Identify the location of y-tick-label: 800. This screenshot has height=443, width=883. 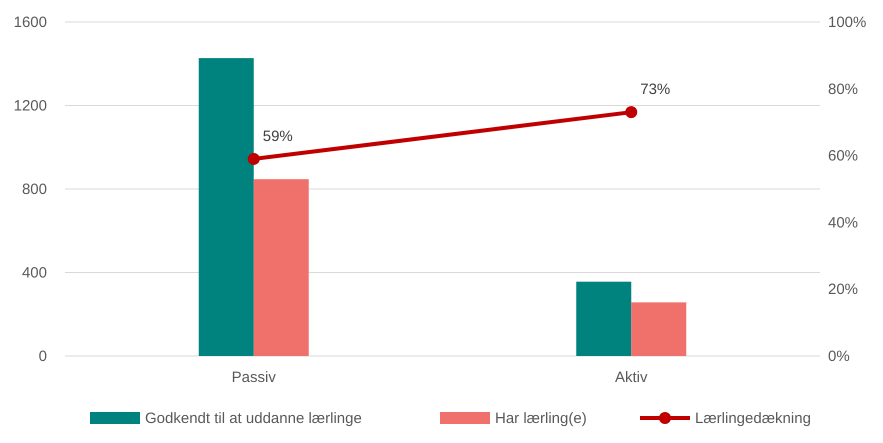
(34, 189).